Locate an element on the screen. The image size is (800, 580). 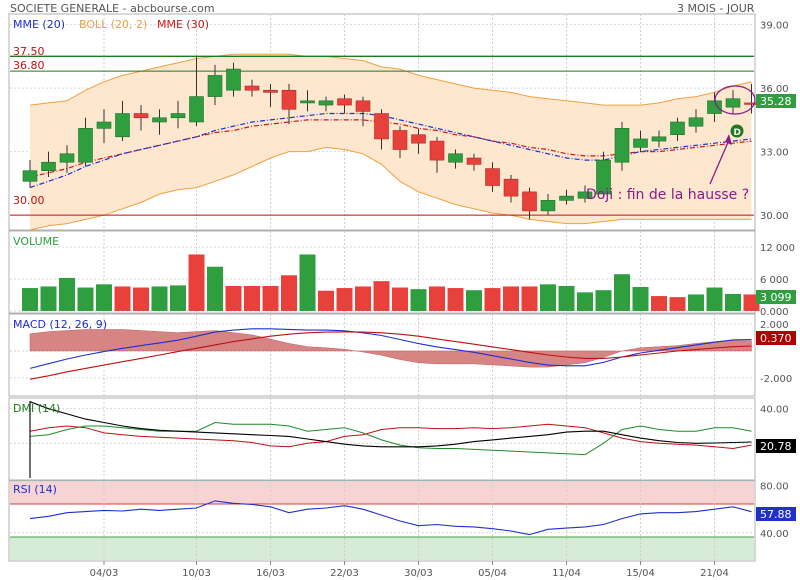
y-tick-label: 33.00 is located at coordinates (774, 153).